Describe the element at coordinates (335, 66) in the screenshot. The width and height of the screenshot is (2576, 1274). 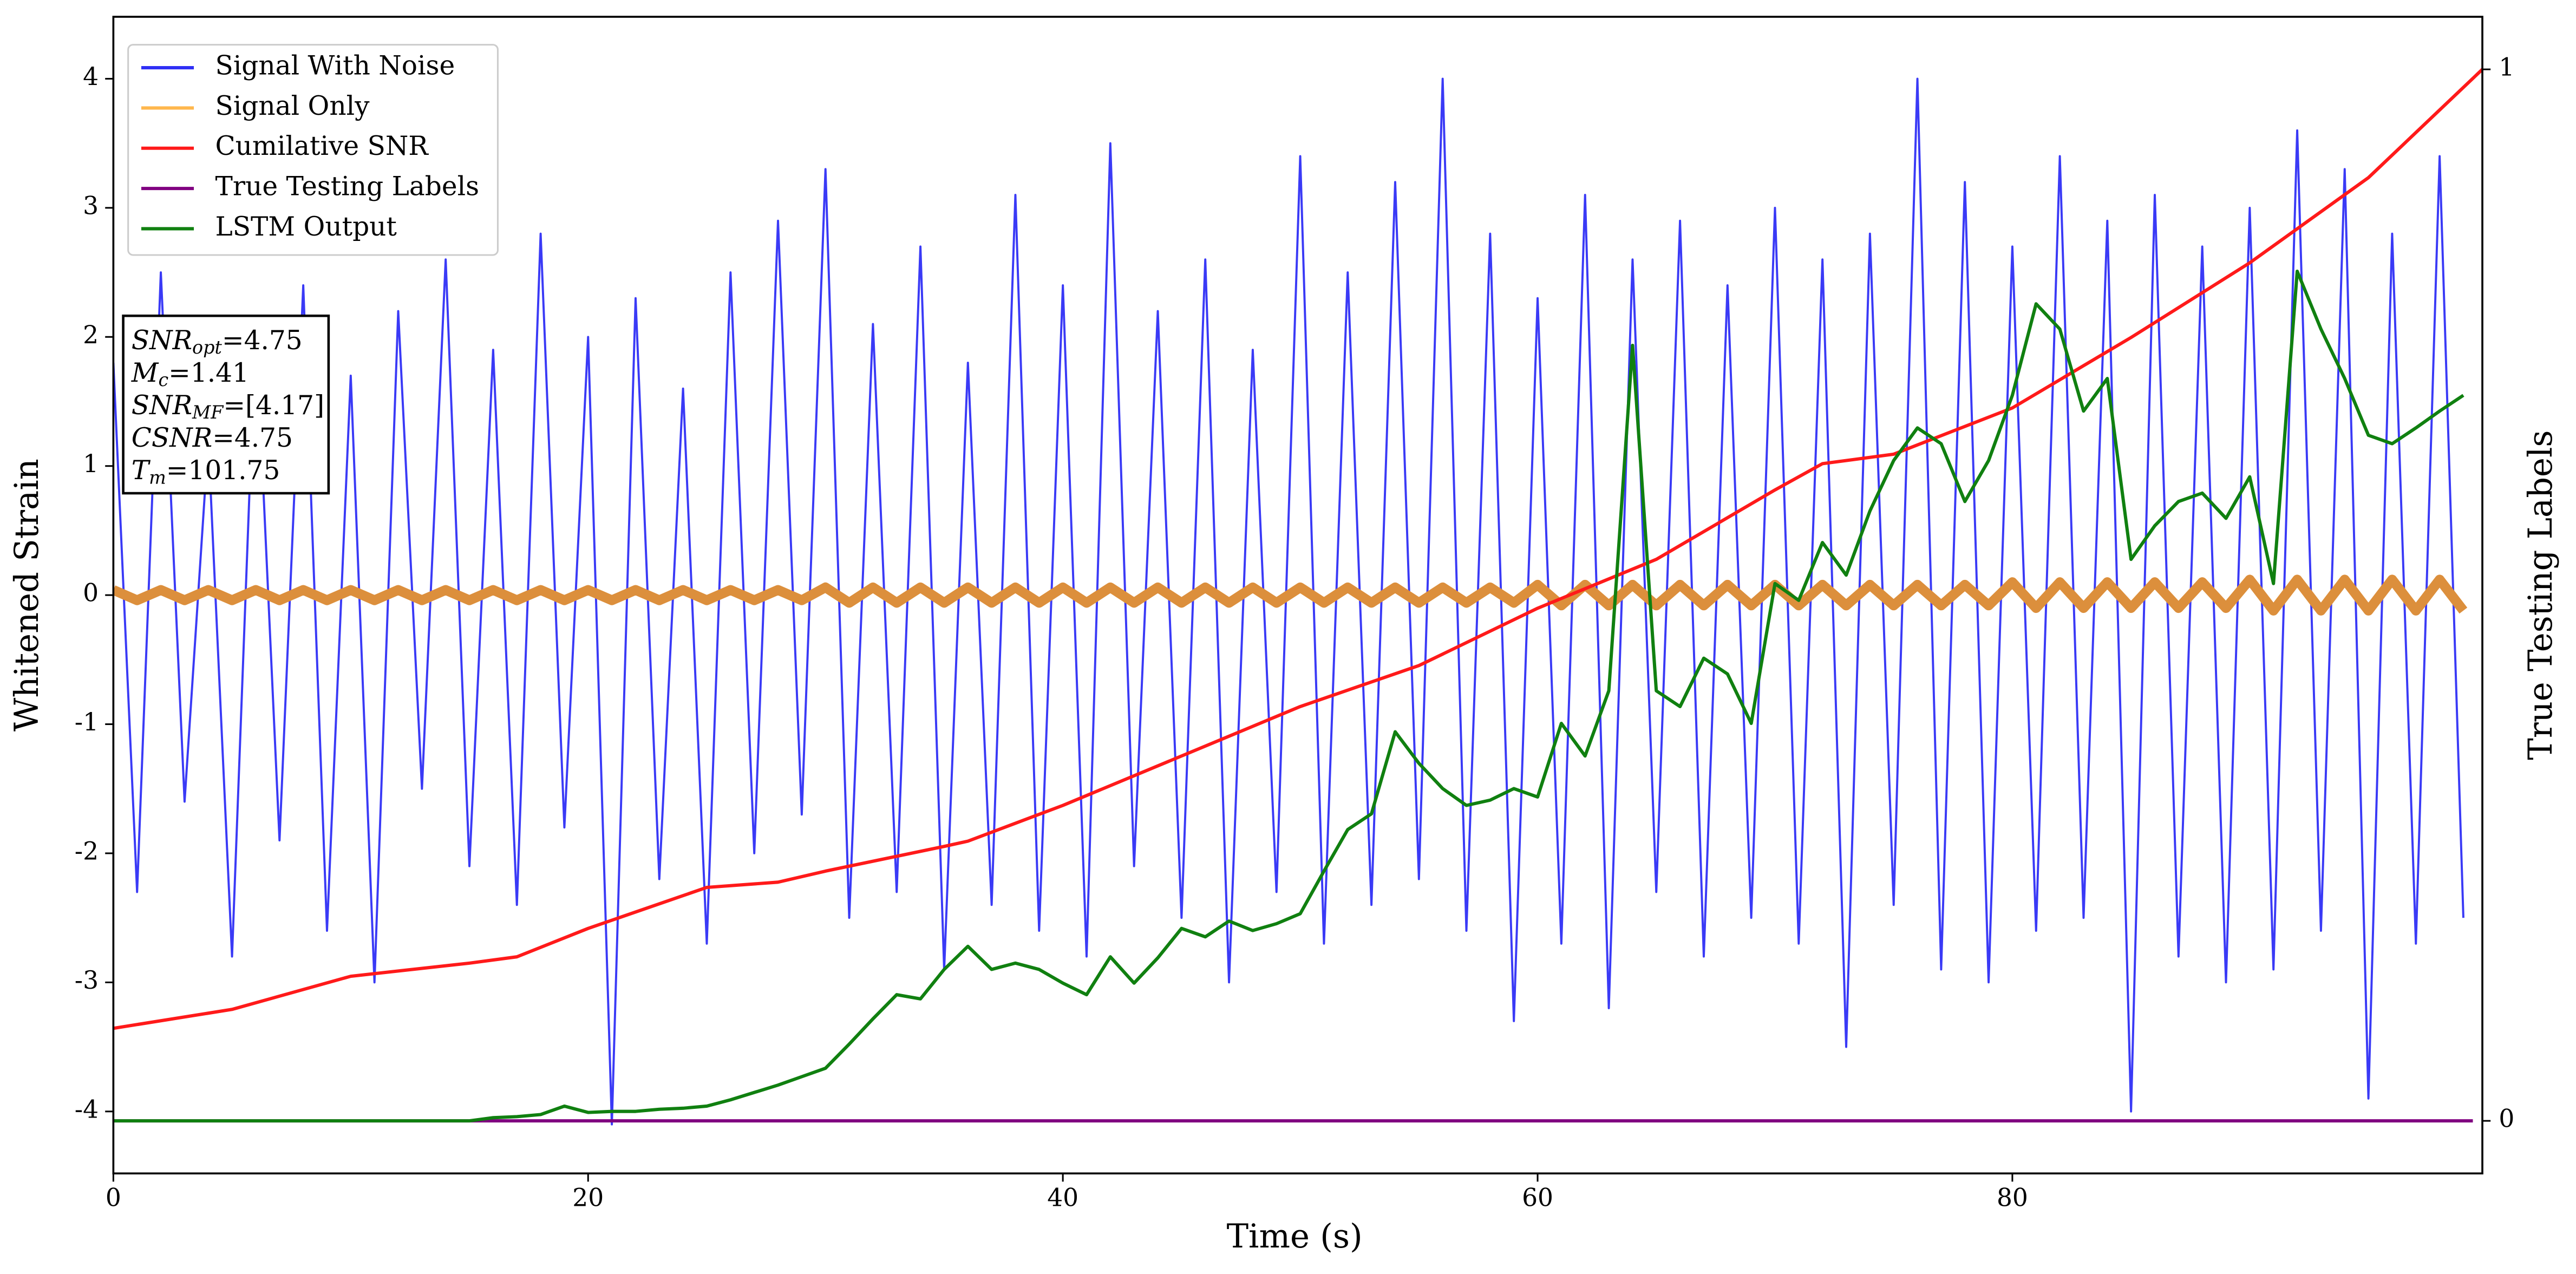
I see `legend-label: Signal With Noise` at that location.